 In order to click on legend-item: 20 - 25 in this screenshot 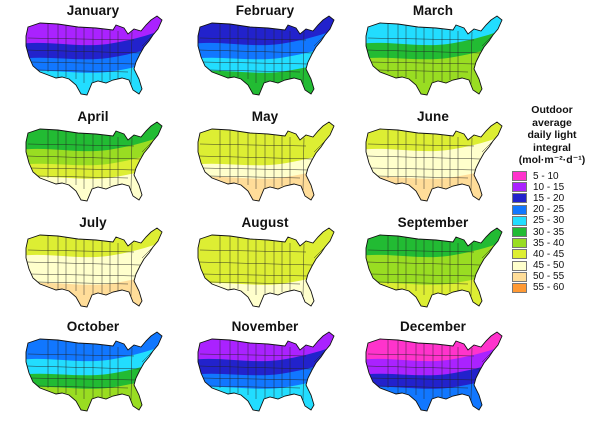, I will do `click(552, 209)`.